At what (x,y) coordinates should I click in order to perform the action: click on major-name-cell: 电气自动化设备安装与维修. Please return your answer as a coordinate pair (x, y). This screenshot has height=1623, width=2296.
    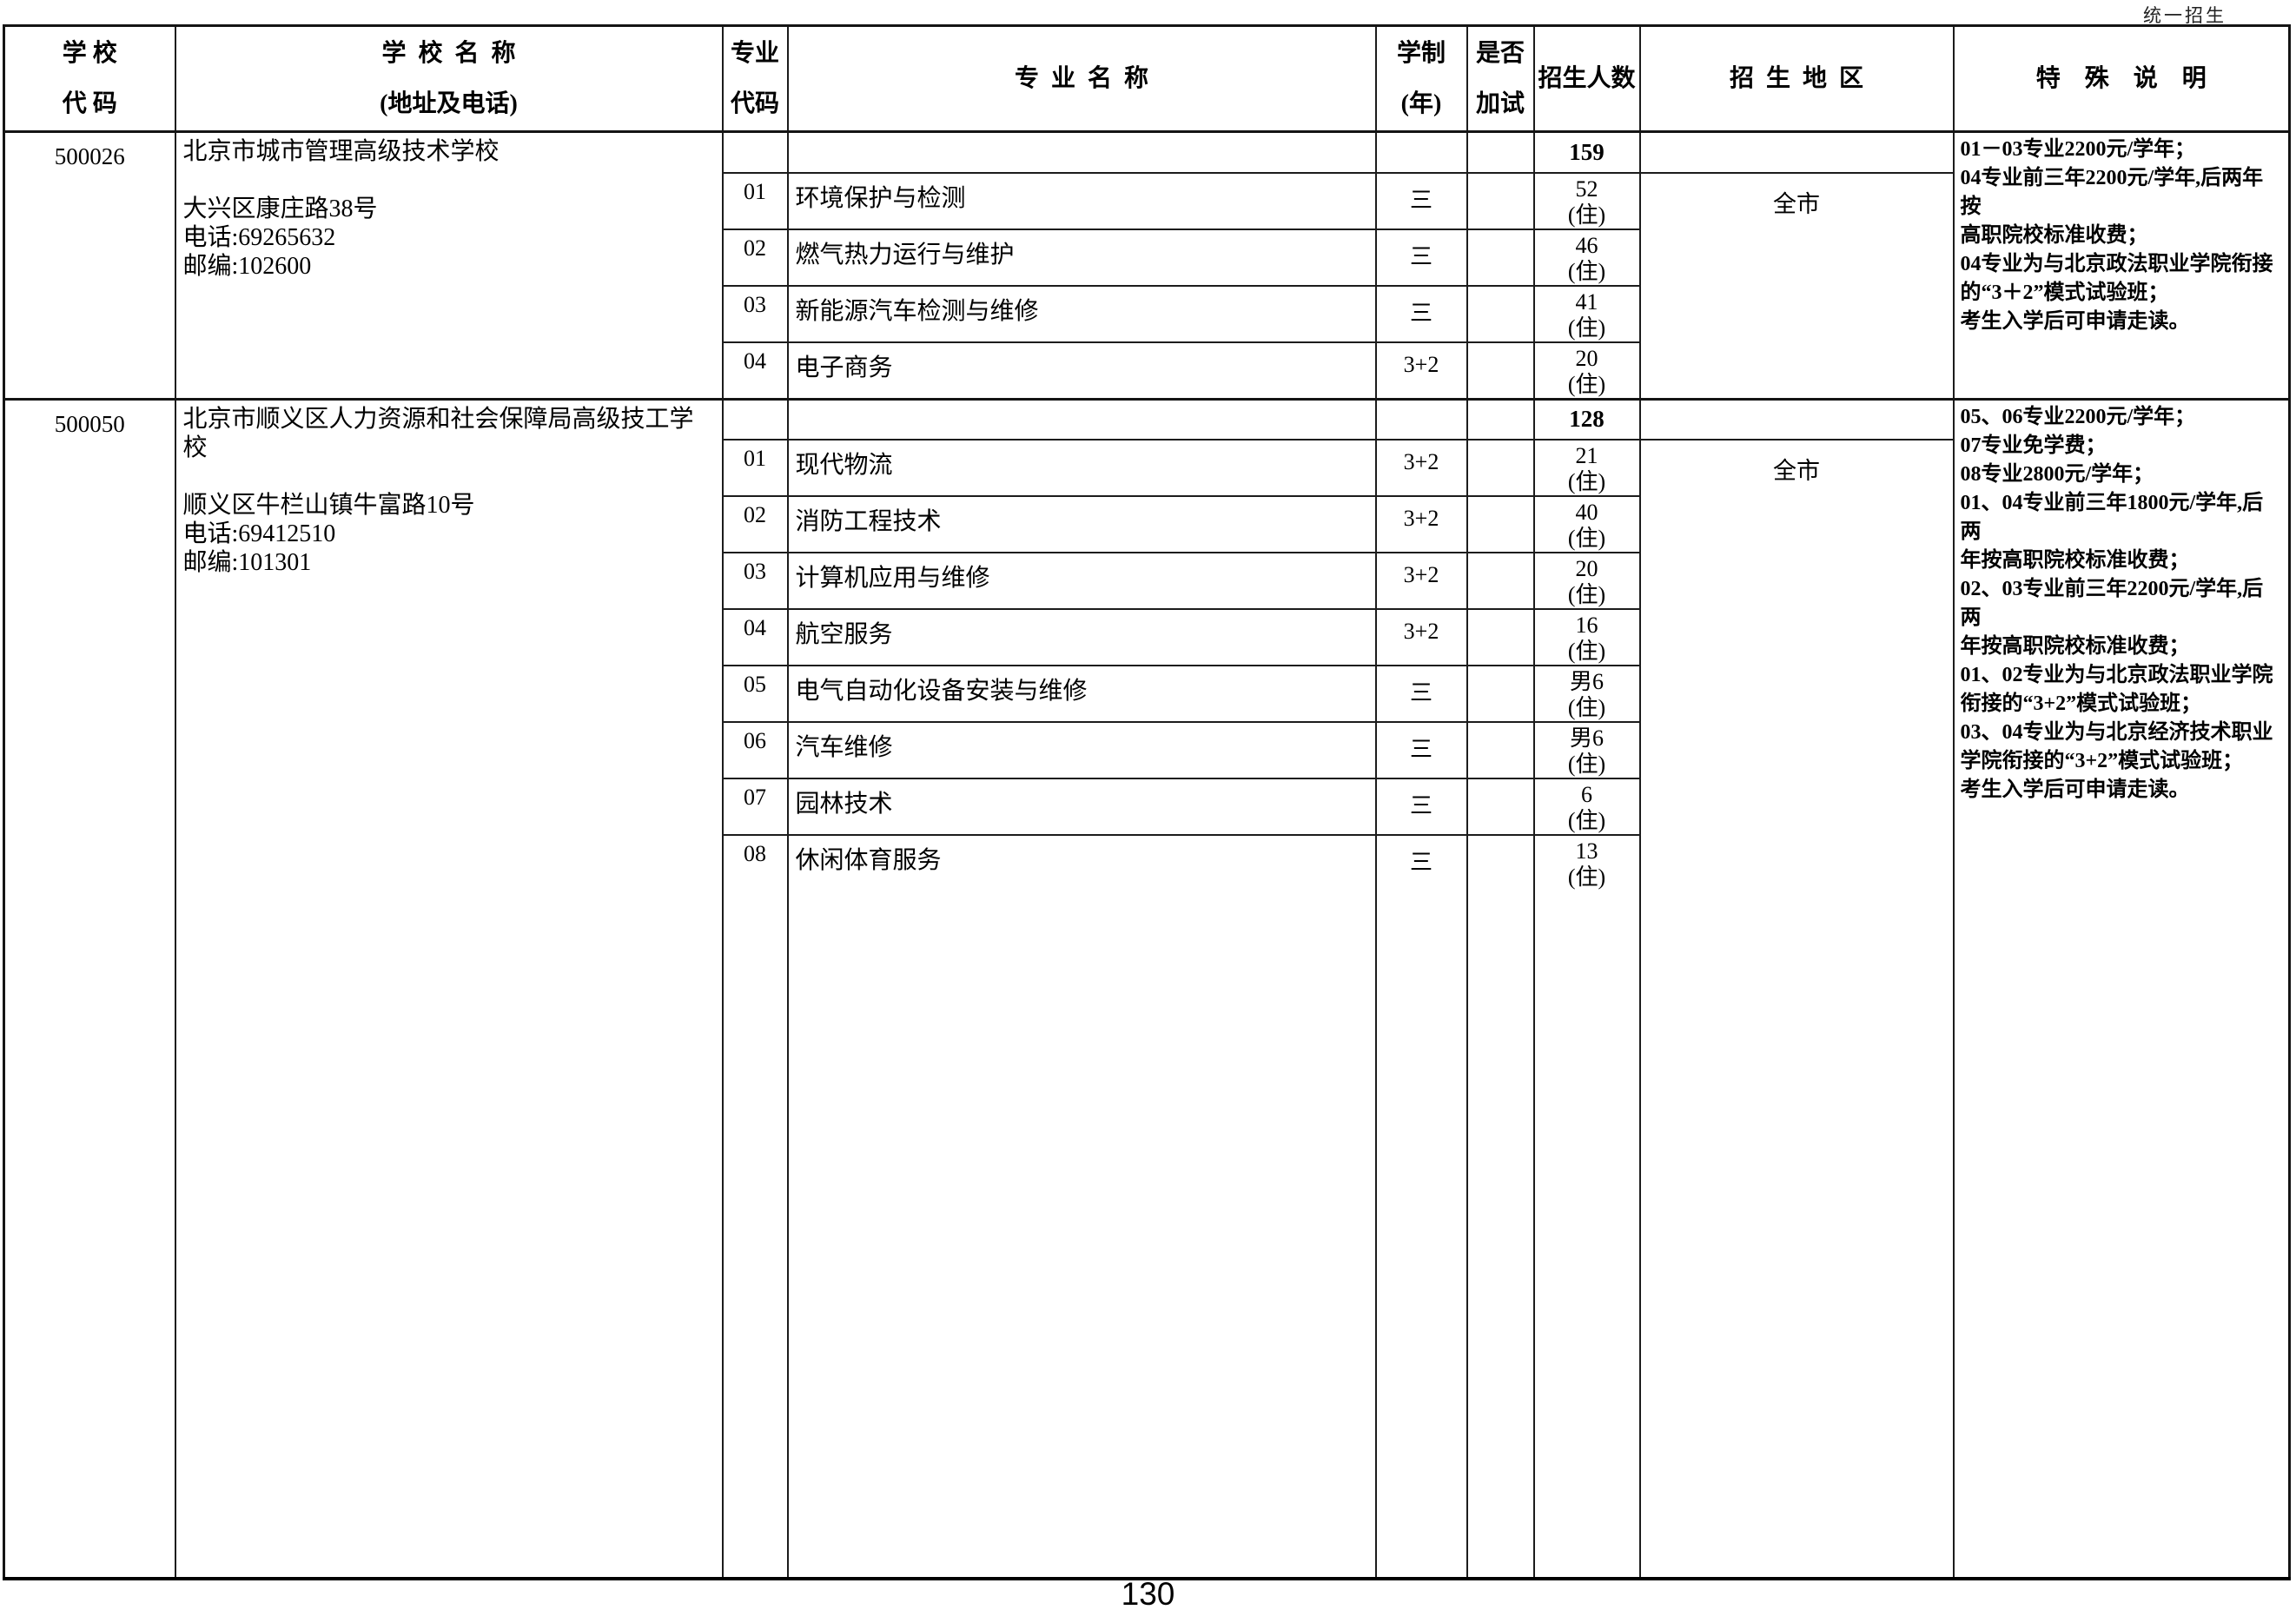
    Looking at the image, I should click on (1081, 694).